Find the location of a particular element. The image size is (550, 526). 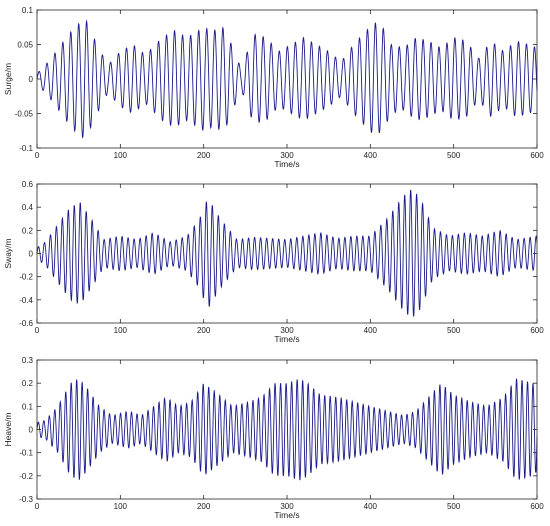

heave-y-tick-label: -0.2 is located at coordinates (26, 476).